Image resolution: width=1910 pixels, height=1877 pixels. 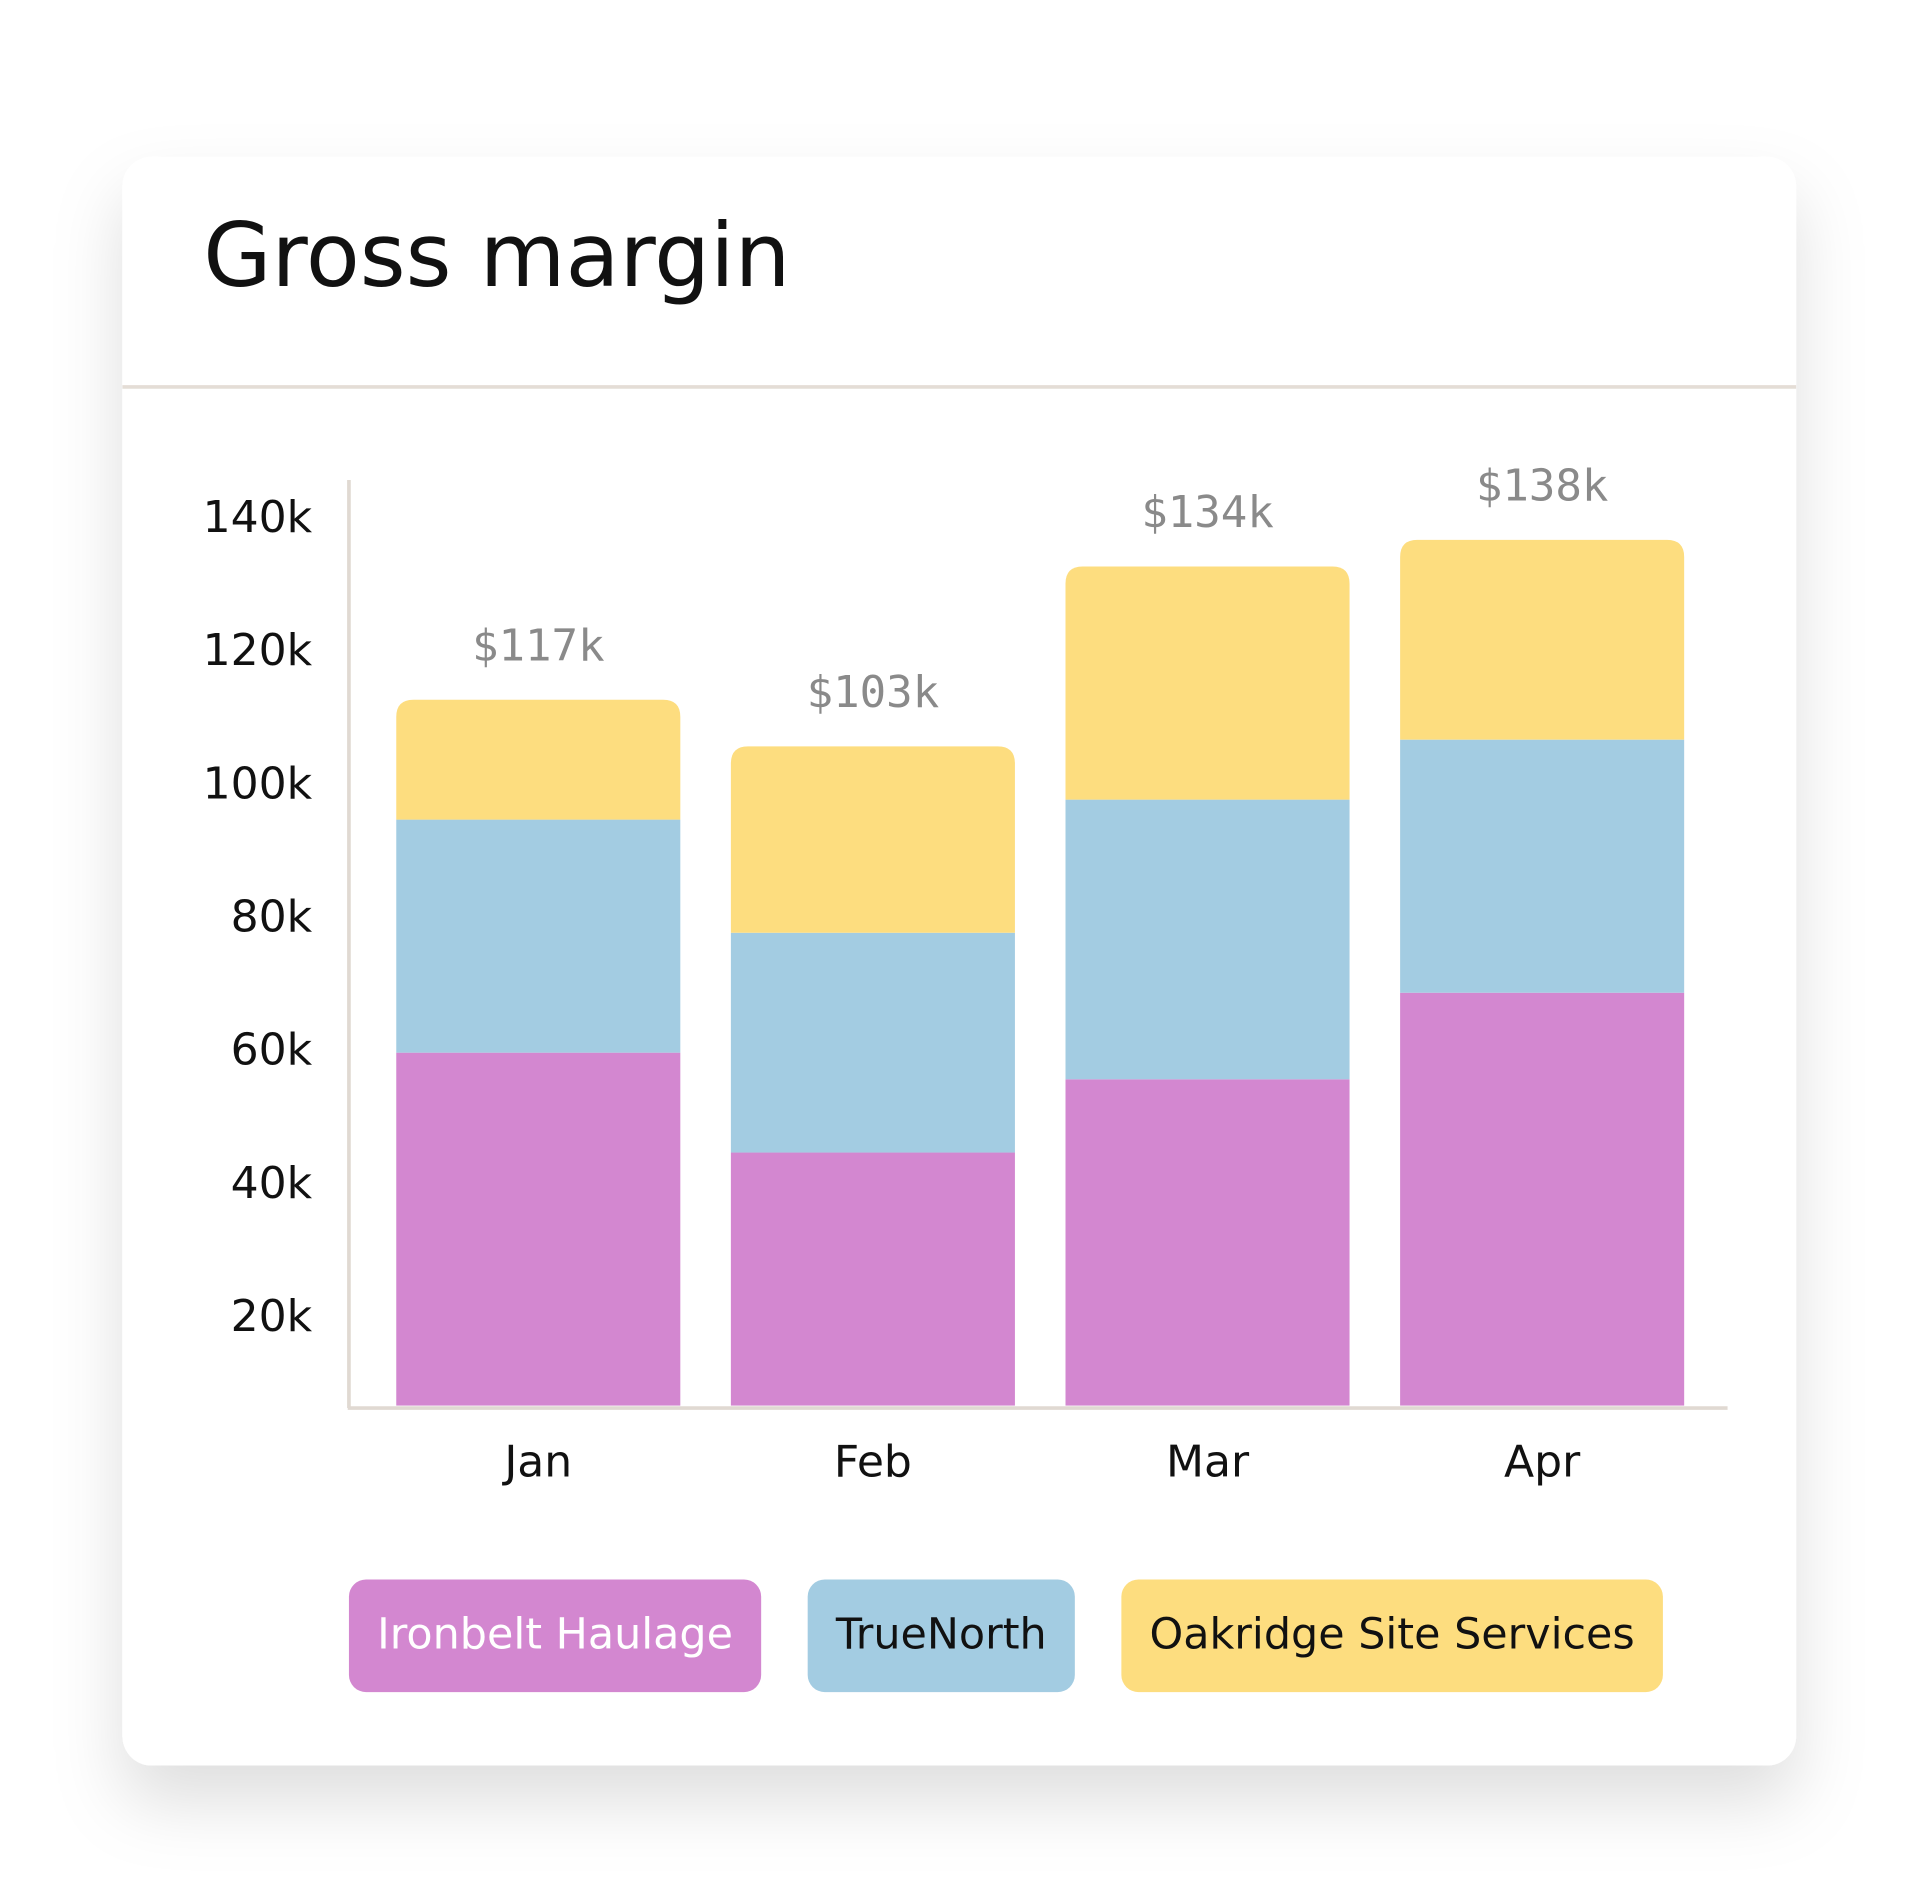 I want to click on y-tick-label: 40k, so click(x=272, y=1183).